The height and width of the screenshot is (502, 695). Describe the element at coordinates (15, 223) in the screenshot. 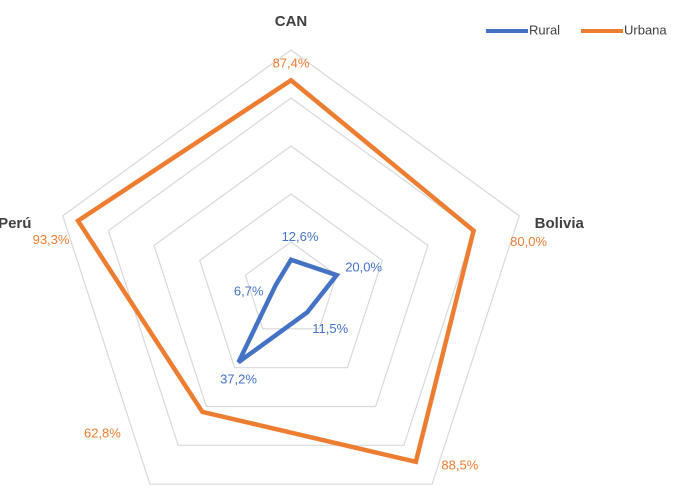

I see `category-label: Perú` at that location.